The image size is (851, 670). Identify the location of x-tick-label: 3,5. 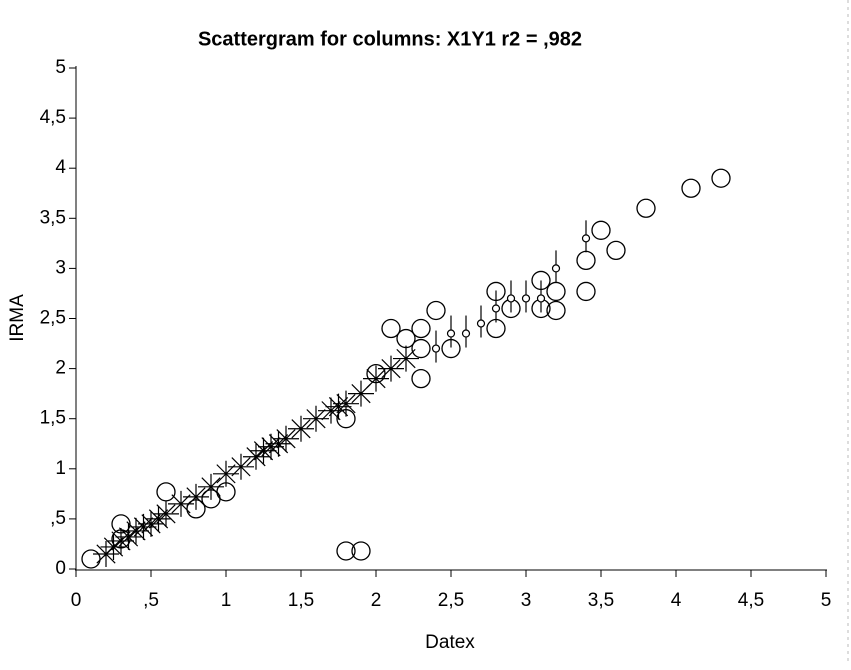
(601, 600).